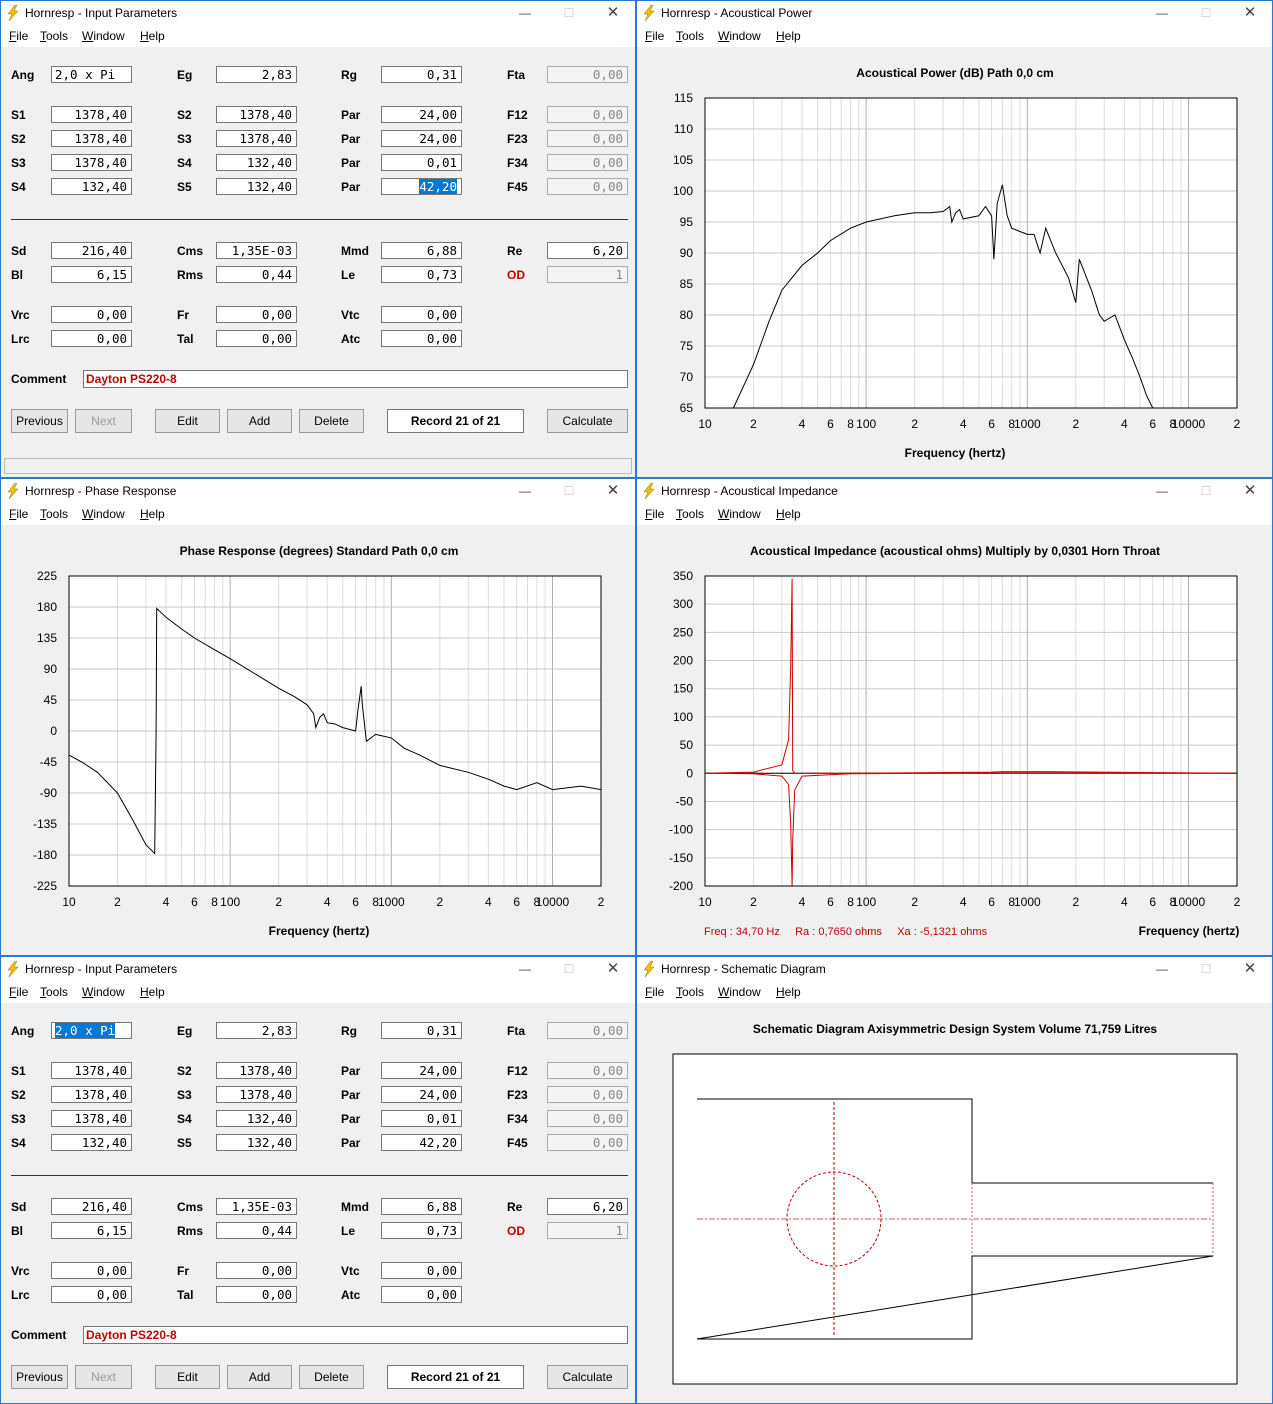  Describe the element at coordinates (91, 338) in the screenshot. I see `lrc-field: 0,00` at that location.